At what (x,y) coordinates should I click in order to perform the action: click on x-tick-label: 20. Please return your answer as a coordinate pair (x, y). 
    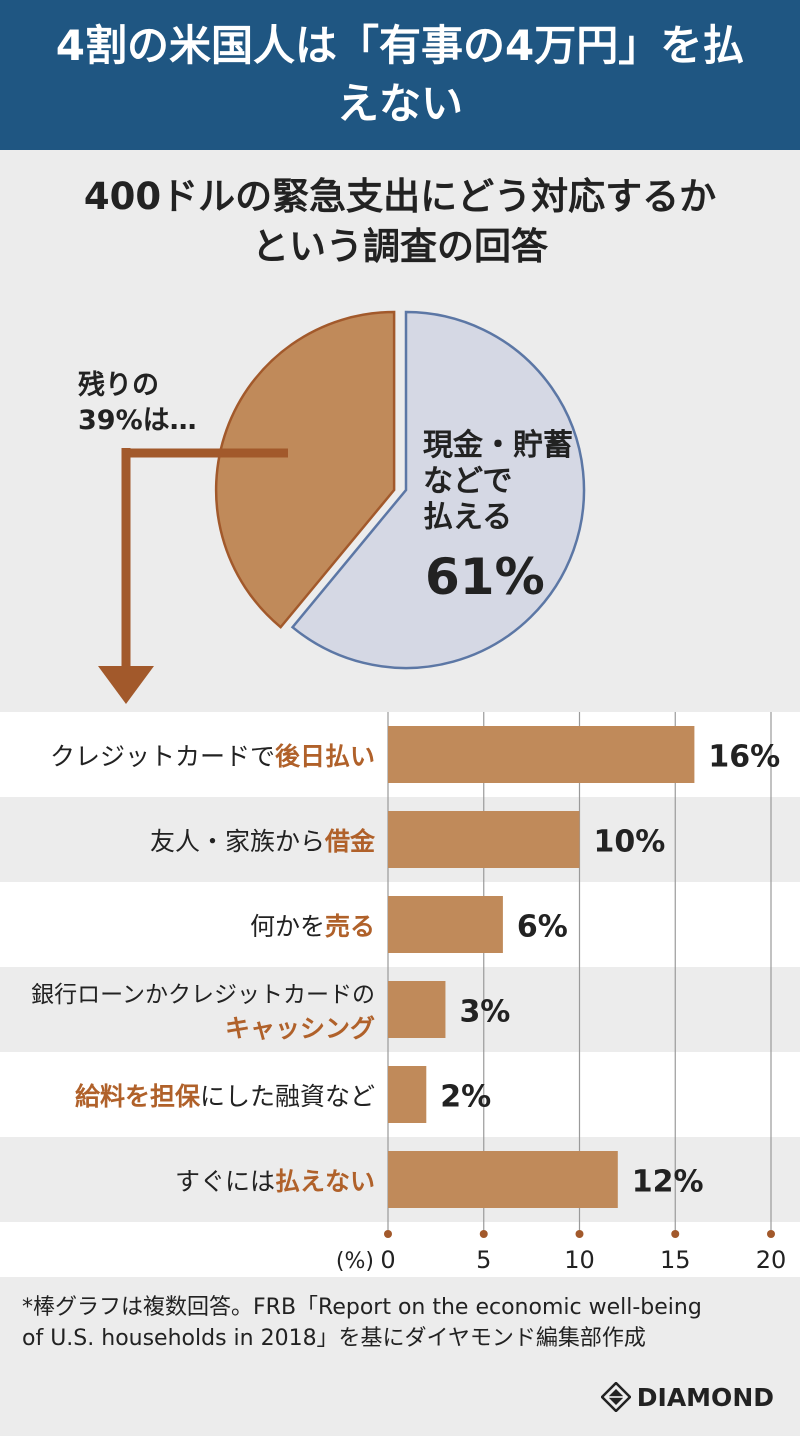
    Looking at the image, I should click on (771, 1260).